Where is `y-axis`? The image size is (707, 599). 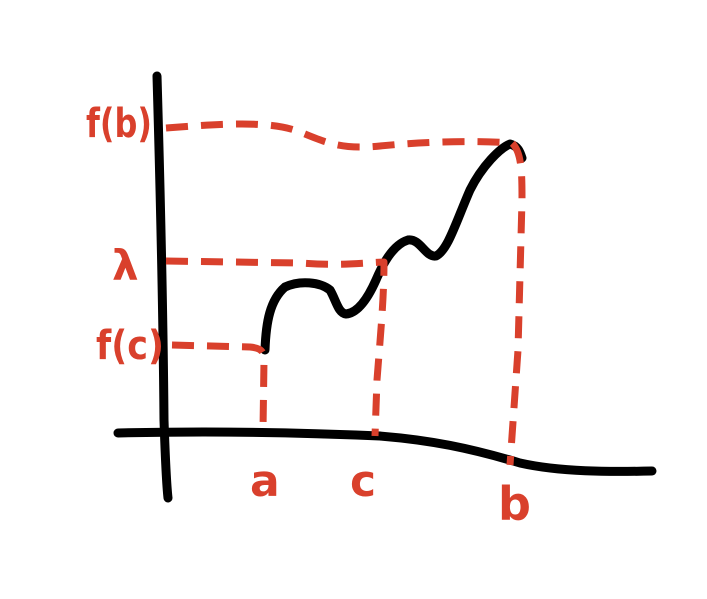 y-axis is located at coordinates (162, 287).